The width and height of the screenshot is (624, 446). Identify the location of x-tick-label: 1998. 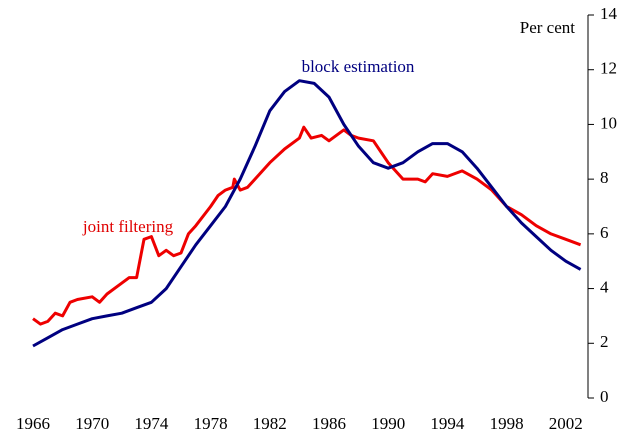
(507, 423).